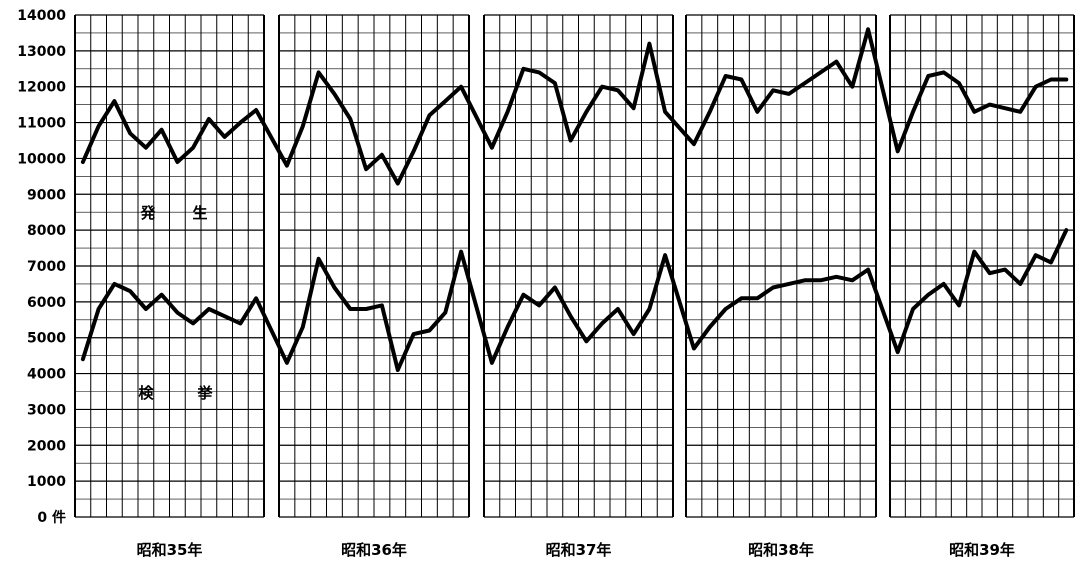 Image resolution: width=1089 pixels, height=570 pixels. I want to click on y-tick-label: 11000, so click(41, 124).